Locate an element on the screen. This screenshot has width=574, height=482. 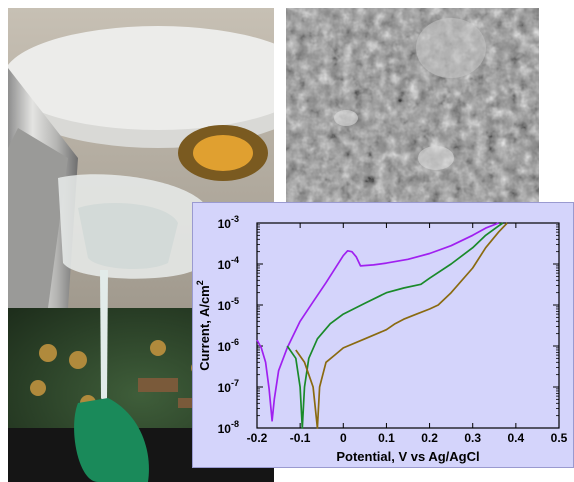
x-tick-label: -0.2 is located at coordinates (257, 438).